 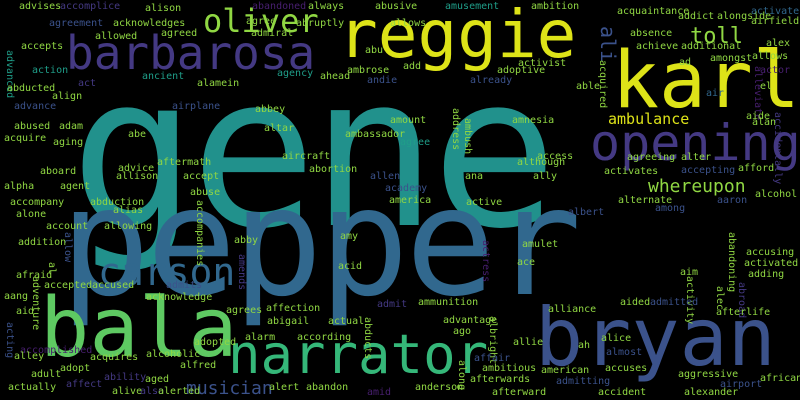 I want to click on word-allows-2: allows, so click(x=770, y=56).